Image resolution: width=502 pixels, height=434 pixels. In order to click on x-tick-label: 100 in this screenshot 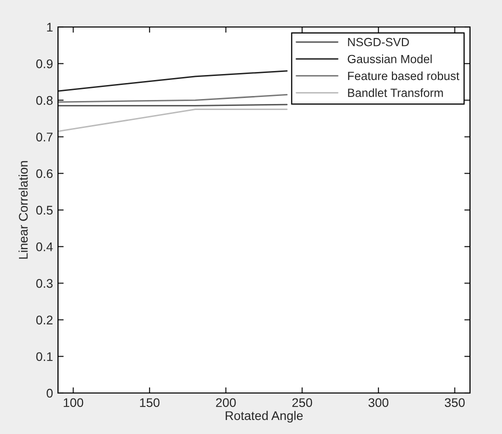, I will do `click(74, 403)`.